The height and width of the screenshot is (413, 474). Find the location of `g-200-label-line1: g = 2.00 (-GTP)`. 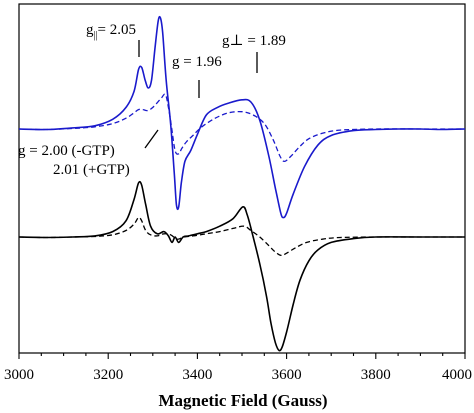

g-200-label-line1: g = 2.00 (-GTP) is located at coordinates (66, 151).